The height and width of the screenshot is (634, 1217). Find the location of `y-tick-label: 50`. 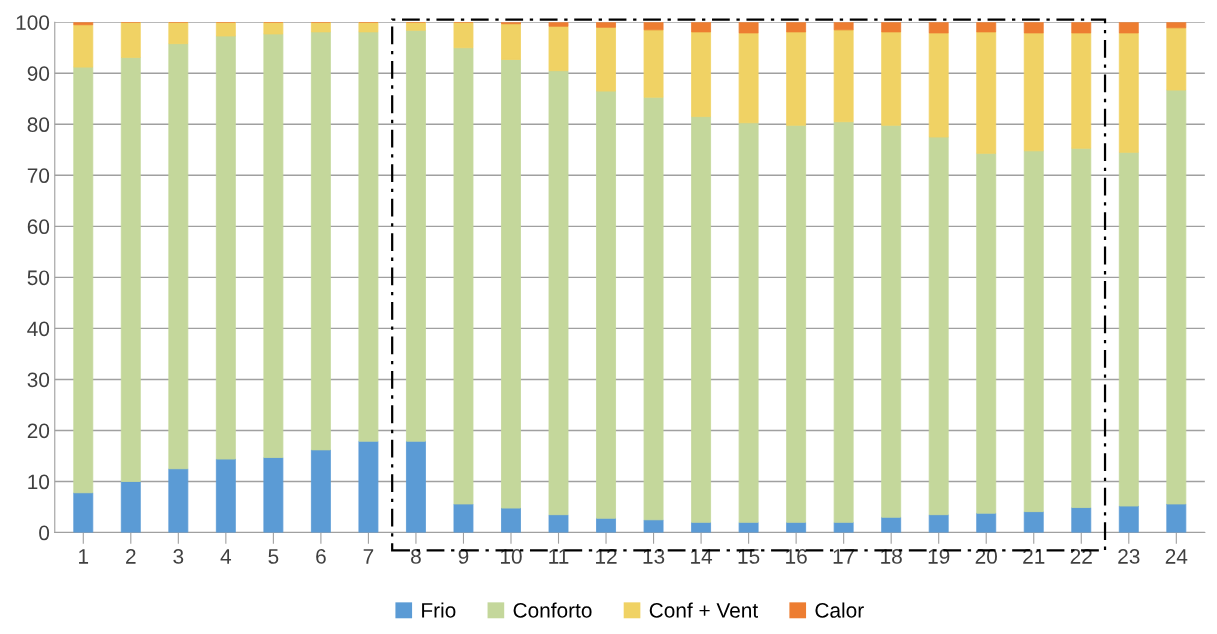

y-tick-label: 50 is located at coordinates (38, 278).